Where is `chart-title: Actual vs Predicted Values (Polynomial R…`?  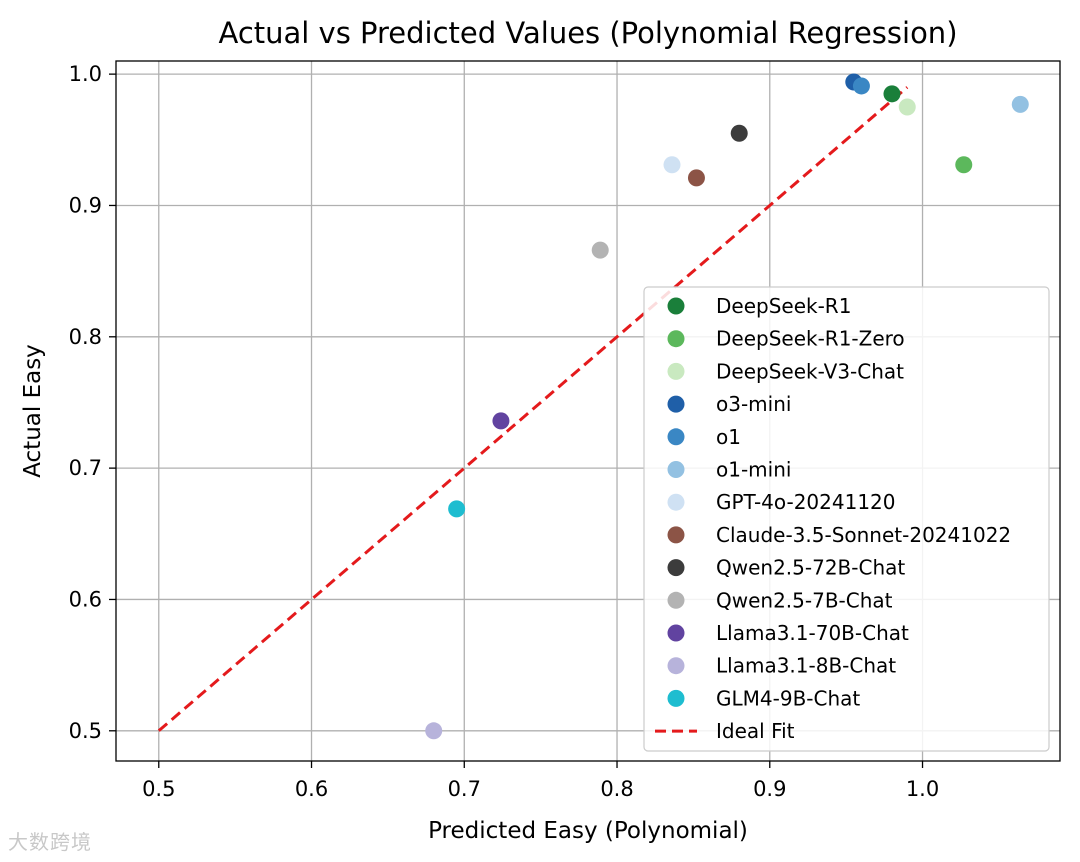
chart-title: Actual vs Predicted Values (Polynomial R… is located at coordinates (587, 33).